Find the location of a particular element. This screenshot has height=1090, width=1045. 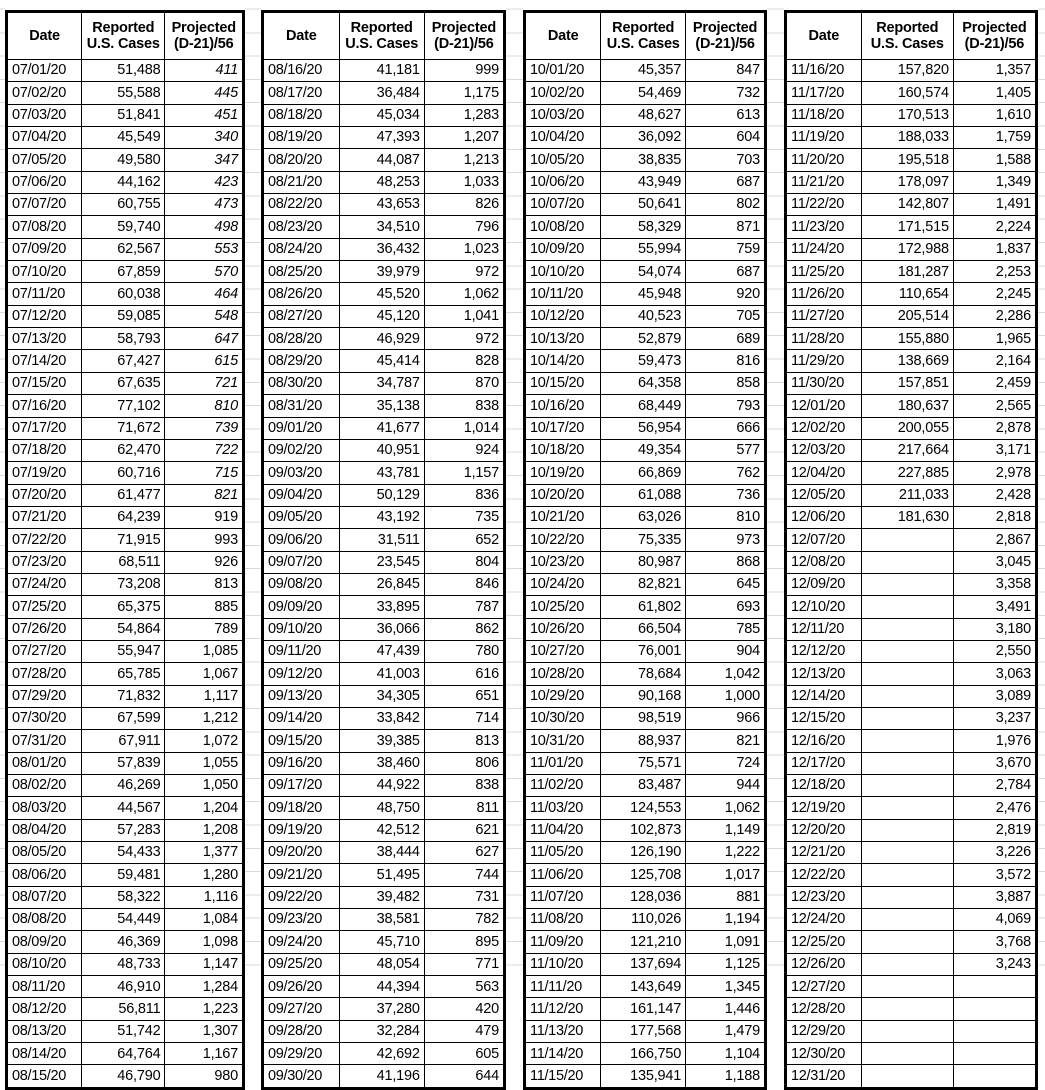

cell-date: 10/22/20 is located at coordinates (563, 540).